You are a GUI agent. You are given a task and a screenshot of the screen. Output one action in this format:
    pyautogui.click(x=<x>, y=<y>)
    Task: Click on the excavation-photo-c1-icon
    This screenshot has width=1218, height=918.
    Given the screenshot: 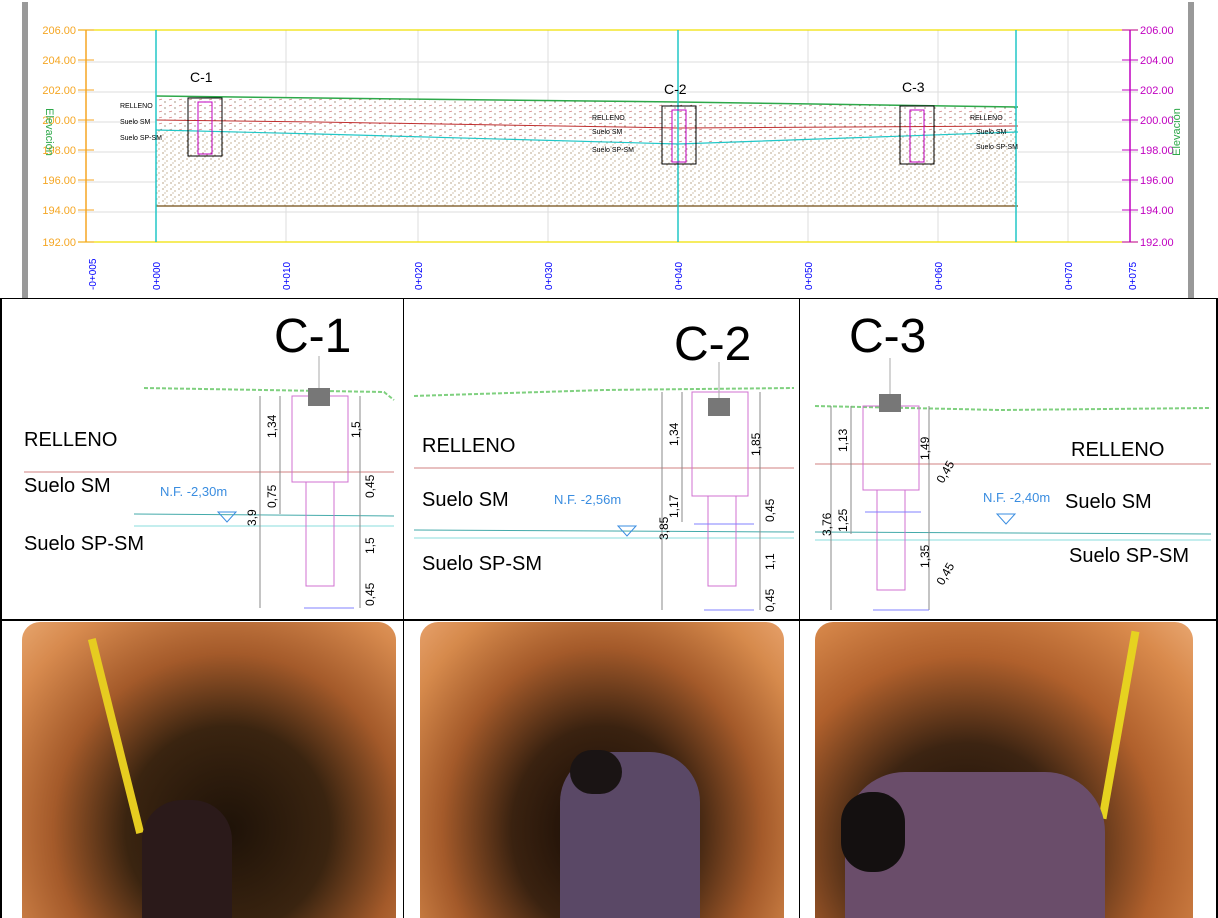 What is the action you would take?
    pyautogui.click(x=209, y=770)
    